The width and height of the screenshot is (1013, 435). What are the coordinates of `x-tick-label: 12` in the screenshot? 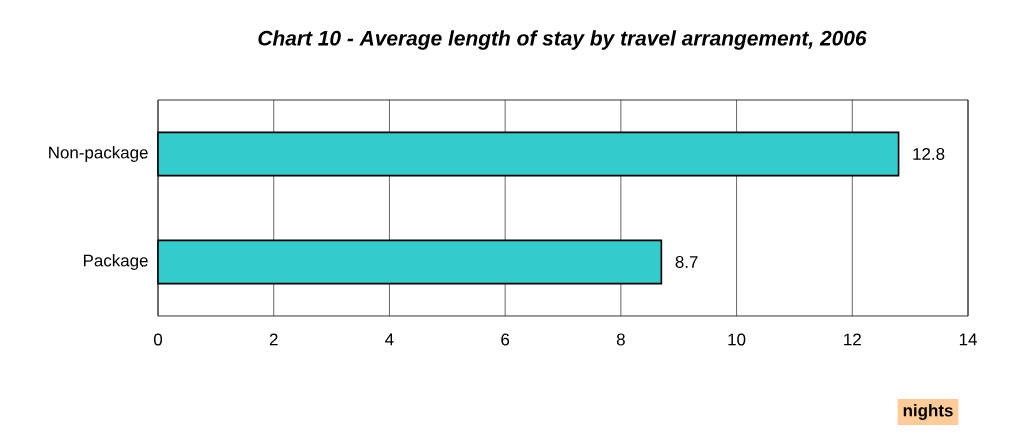 It's located at (852, 339).